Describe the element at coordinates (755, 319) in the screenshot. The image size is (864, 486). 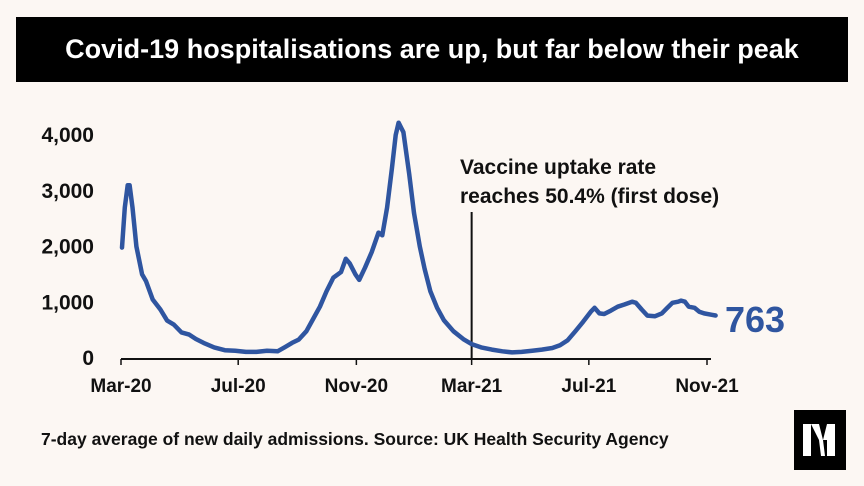
I see `latest-value-label: 763` at that location.